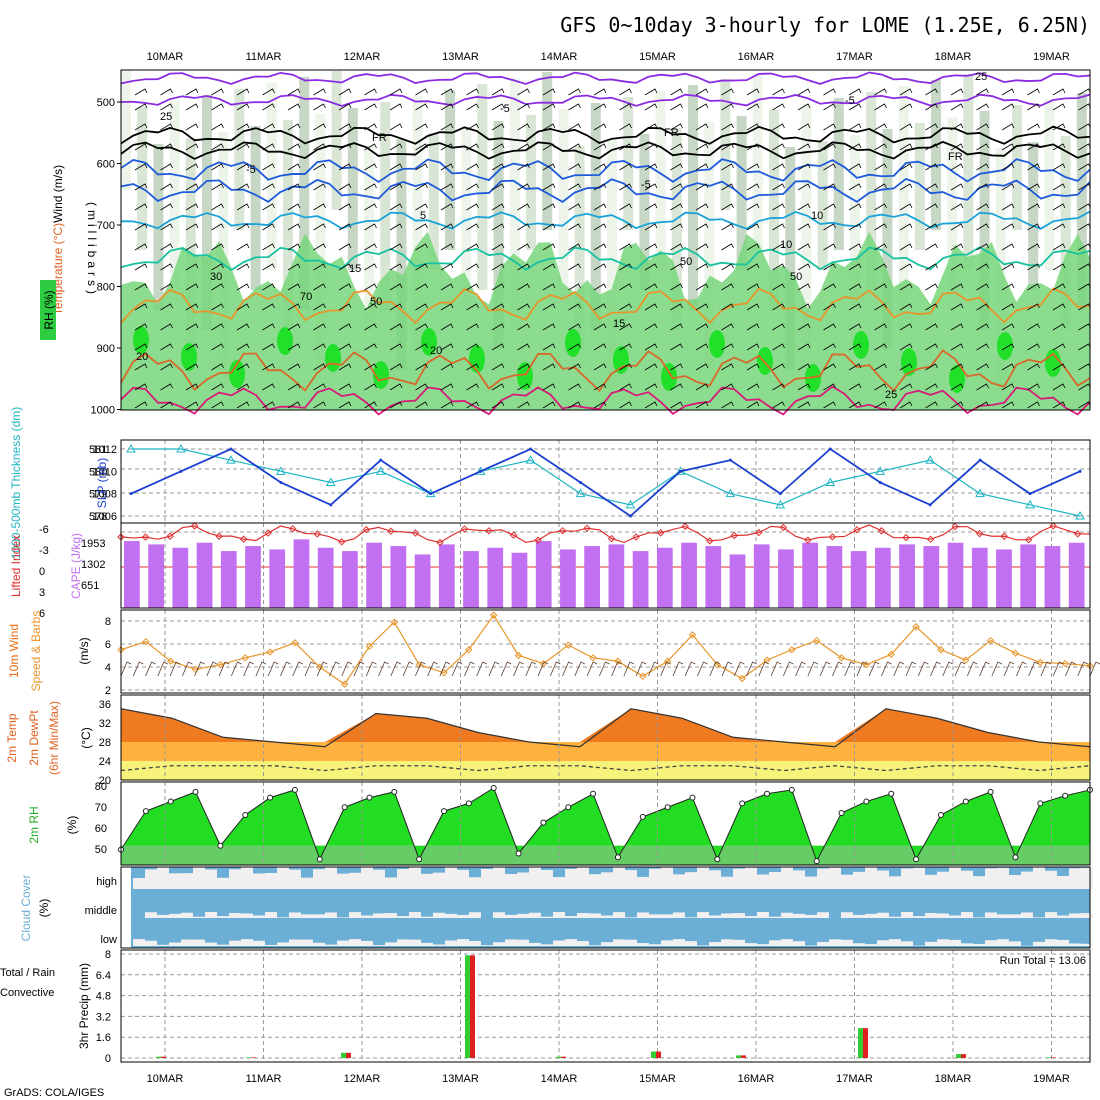 The width and height of the screenshot is (1100, 1100). Describe the element at coordinates (92, 250) in the screenshot. I see `millibars-label: (millibars)` at that location.